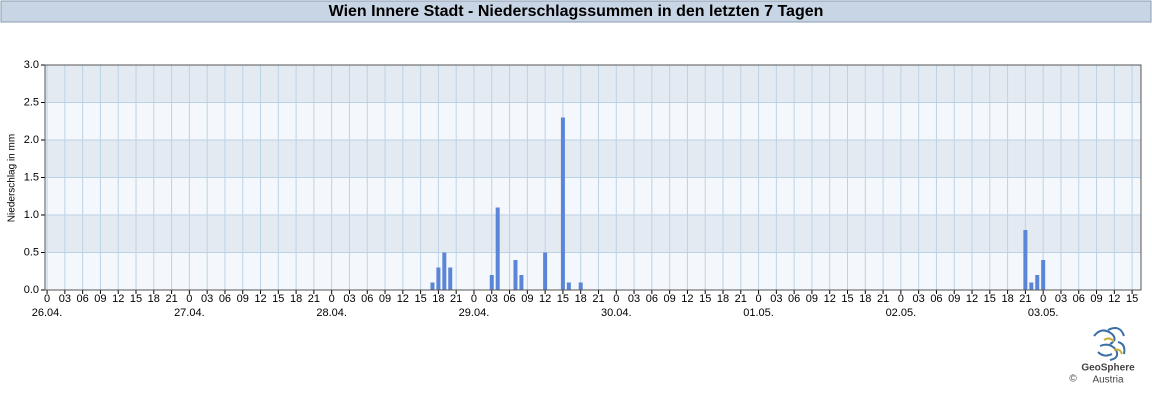 The height and width of the screenshot is (400, 1152). Describe the element at coordinates (1073, 379) in the screenshot. I see `copyright: ©` at that location.